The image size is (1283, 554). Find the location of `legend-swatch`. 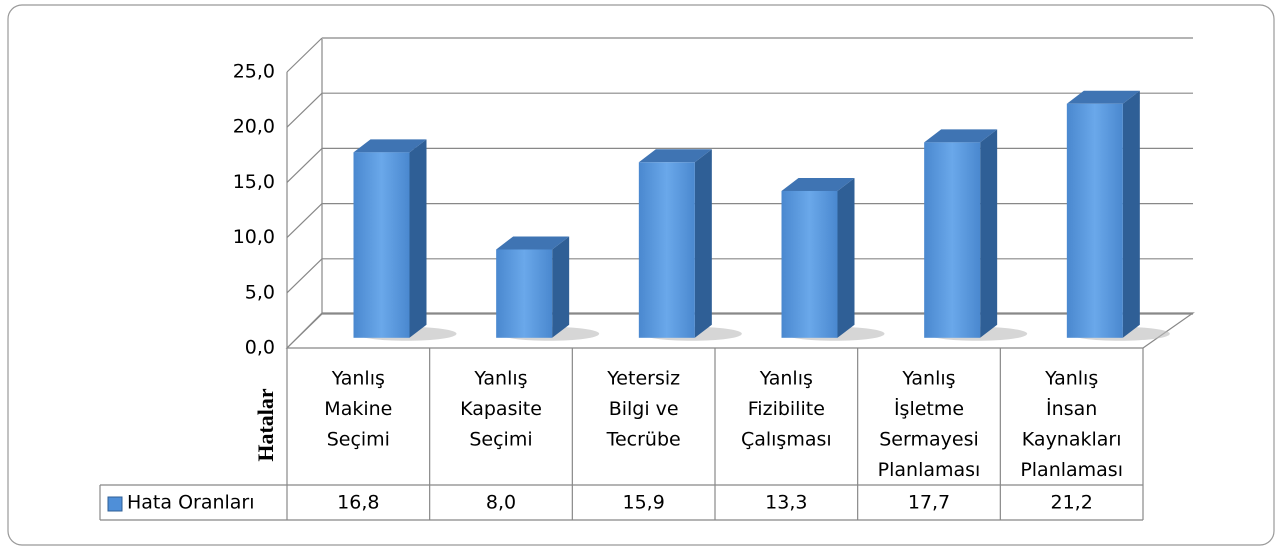

legend-swatch is located at coordinates (115, 504).